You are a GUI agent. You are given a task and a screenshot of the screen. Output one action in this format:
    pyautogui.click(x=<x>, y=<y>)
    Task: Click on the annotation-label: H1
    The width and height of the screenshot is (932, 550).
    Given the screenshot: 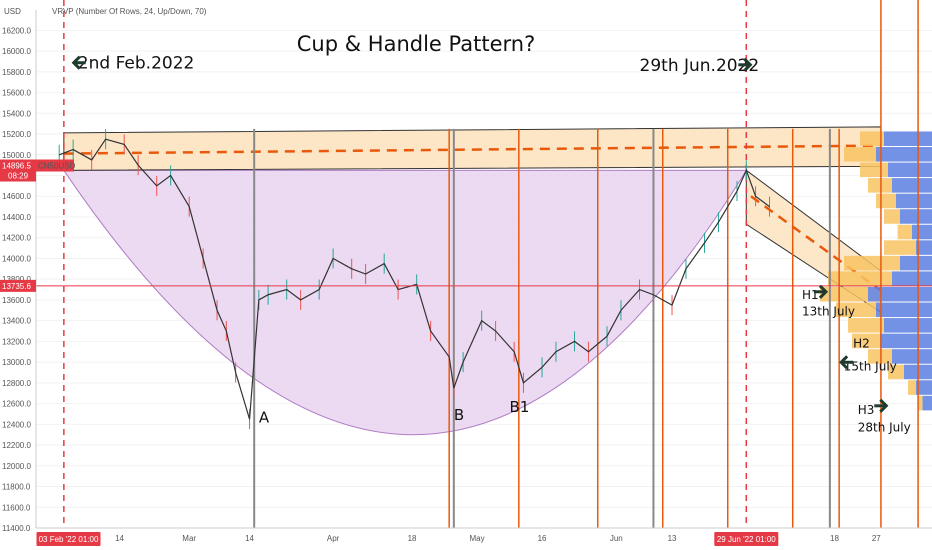 What is the action you would take?
    pyautogui.click(x=810, y=295)
    